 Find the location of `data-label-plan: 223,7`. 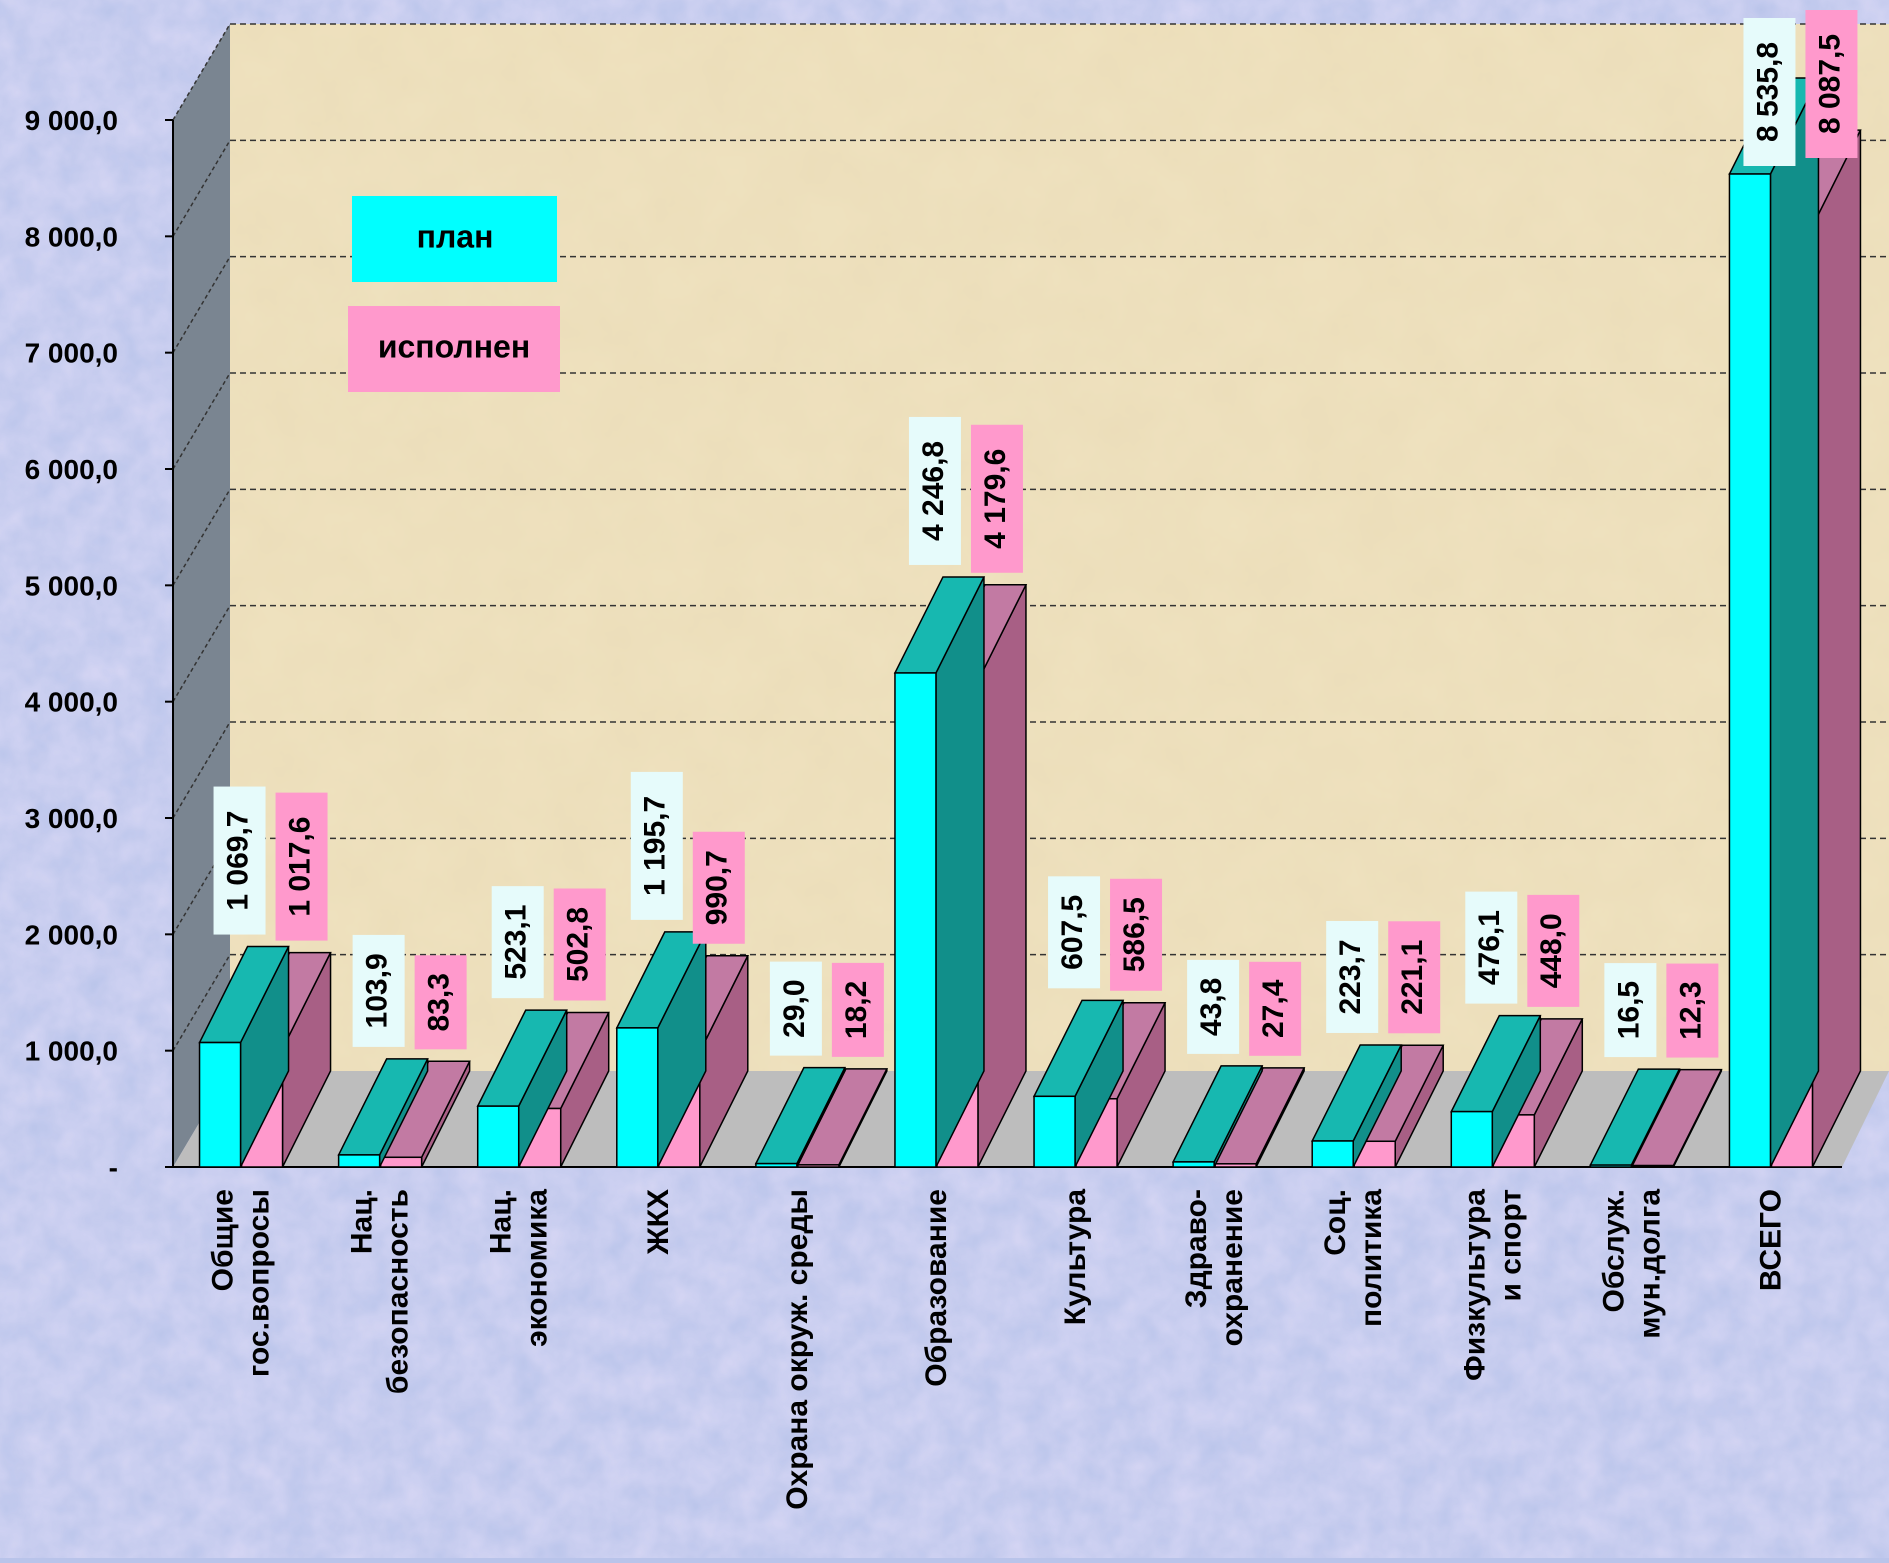

data-label-plan: 223,7 is located at coordinates (1350, 976).